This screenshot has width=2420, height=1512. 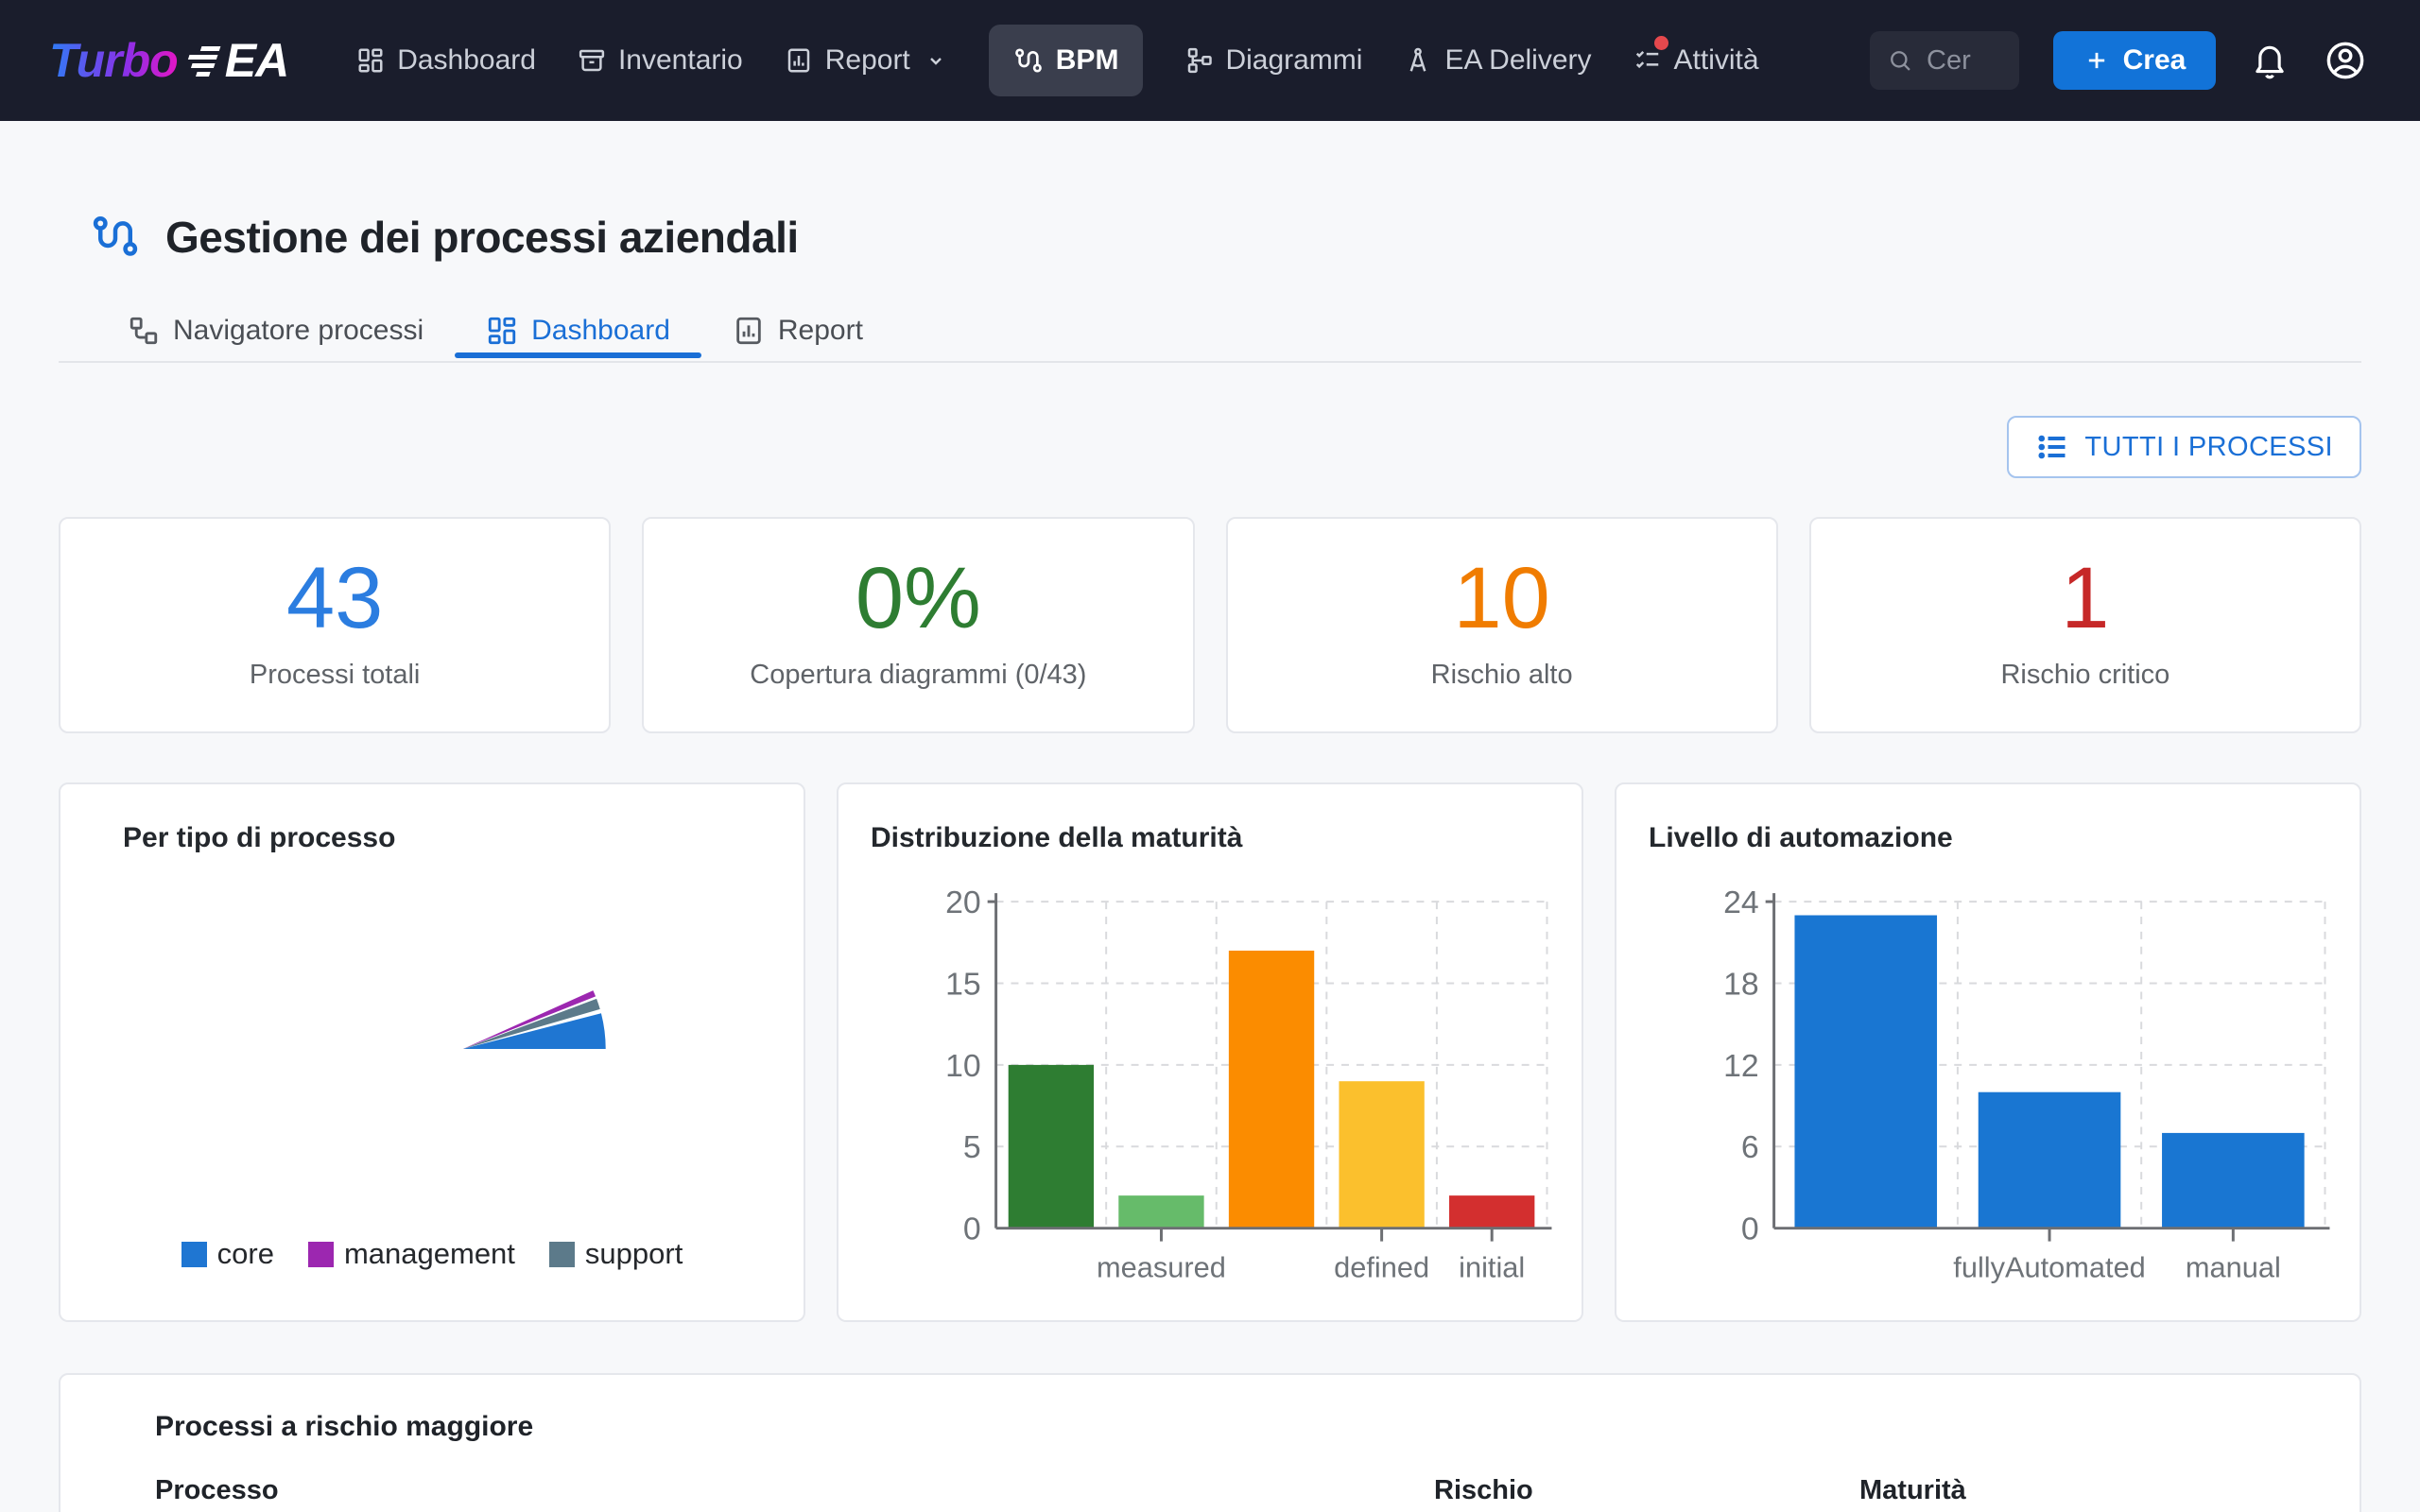 I want to click on process-type-pie-chart, so click(x=534, y=1020).